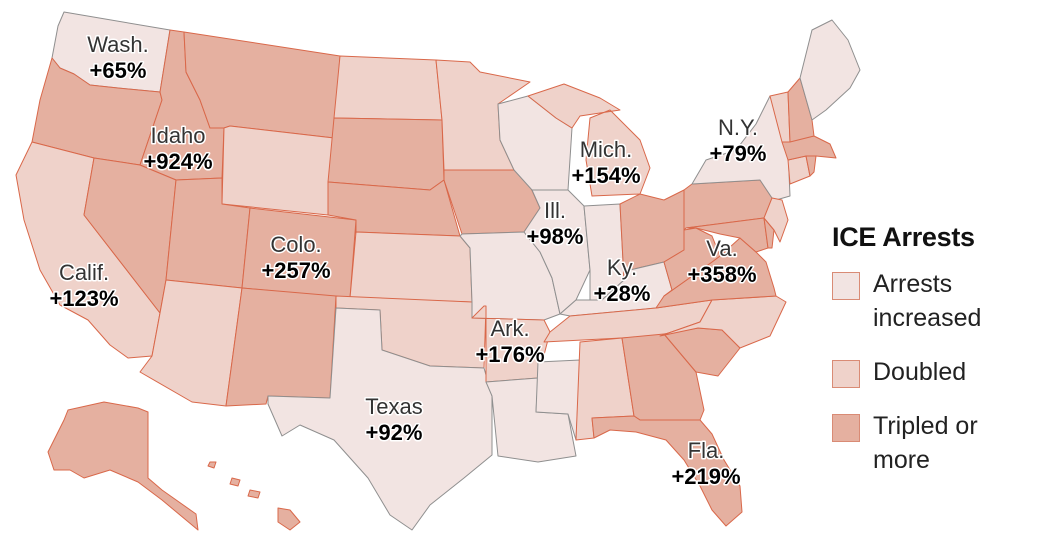  Describe the element at coordinates (509, 328) in the screenshot. I see `state-label-ark: Ark.` at that location.